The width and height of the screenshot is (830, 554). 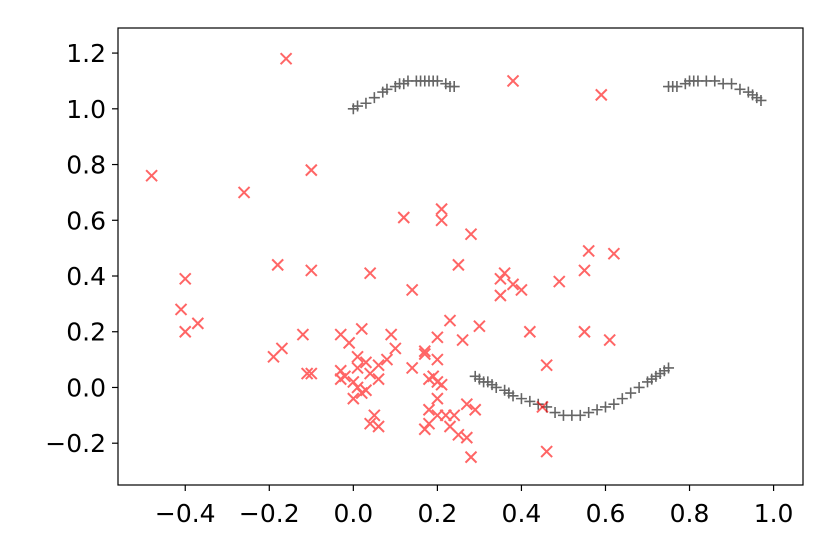 I want to click on x-tick-label: −0.4, so click(x=185, y=513).